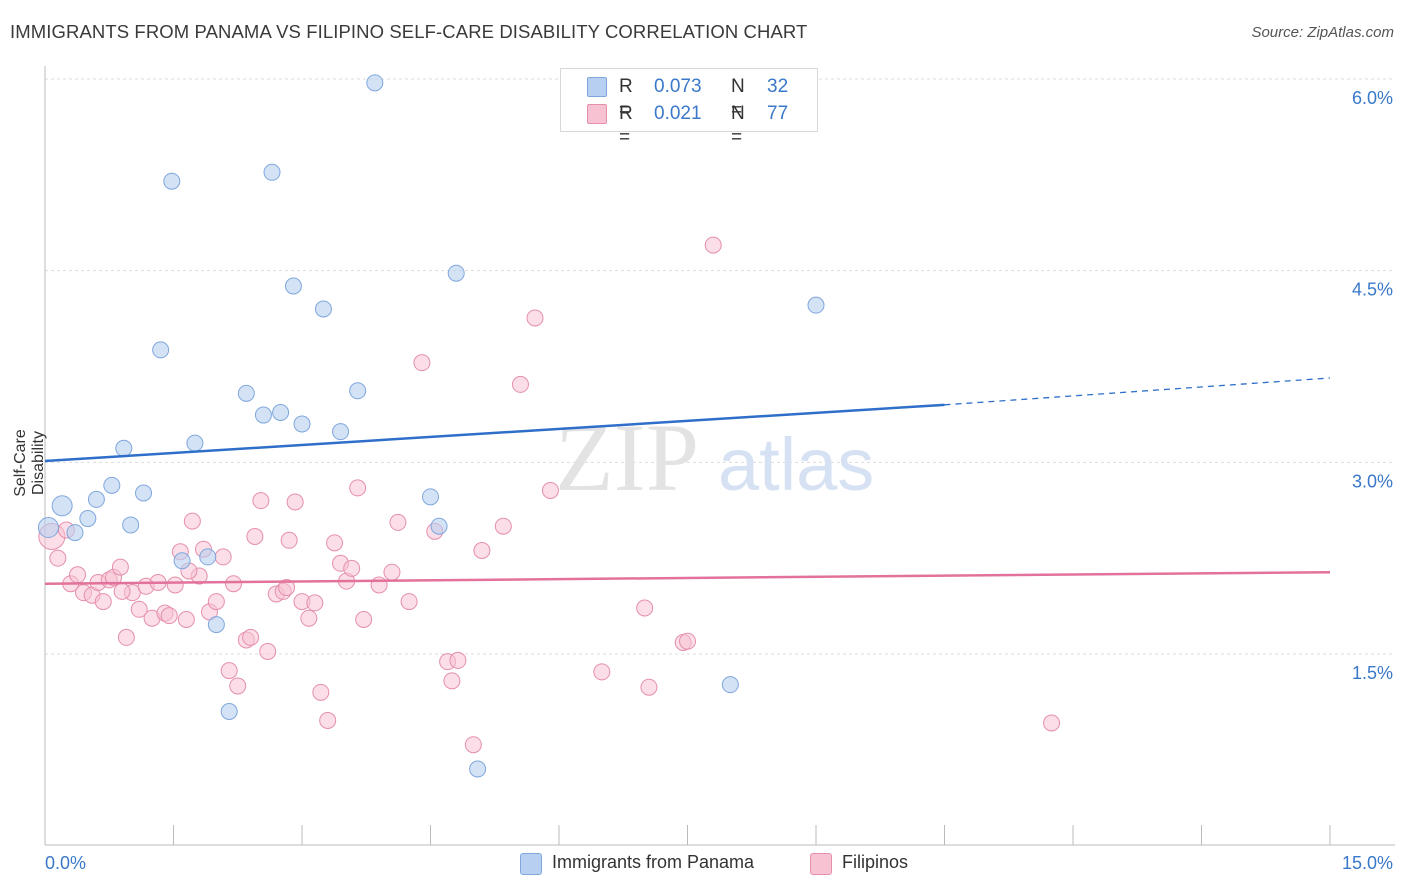 This screenshot has width=1406, height=892. I want to click on watermark: ZIP atlas, so click(714, 457).